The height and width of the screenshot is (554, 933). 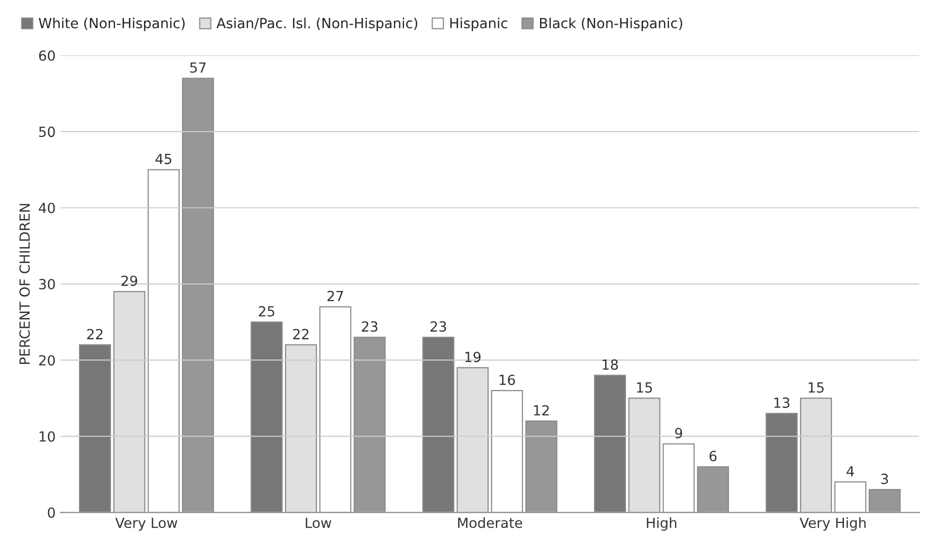 What do you see at coordinates (129, 281) in the screenshot?
I see `data-label: 29` at bounding box center [129, 281].